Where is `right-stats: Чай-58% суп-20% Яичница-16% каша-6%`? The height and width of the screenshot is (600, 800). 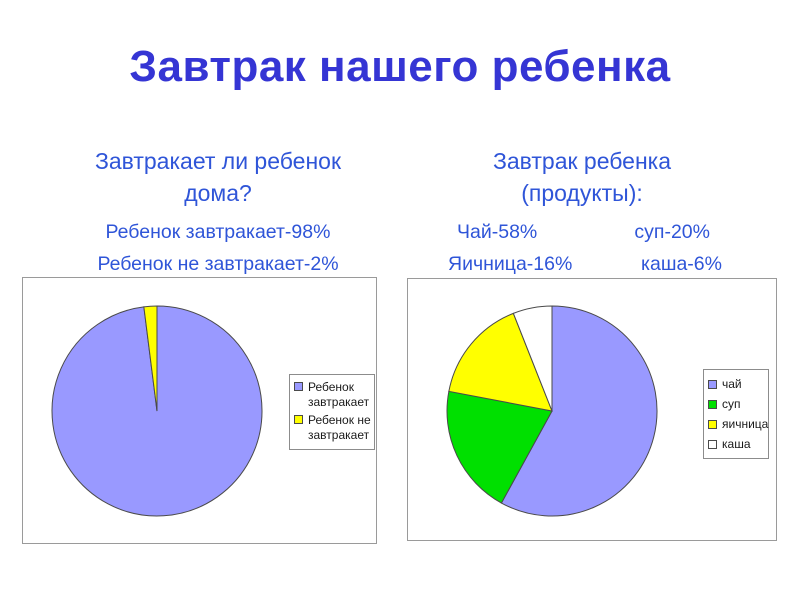
right-stats: Чай-58% суп-20% Яичница-16% каша-6% is located at coordinates (582, 248).